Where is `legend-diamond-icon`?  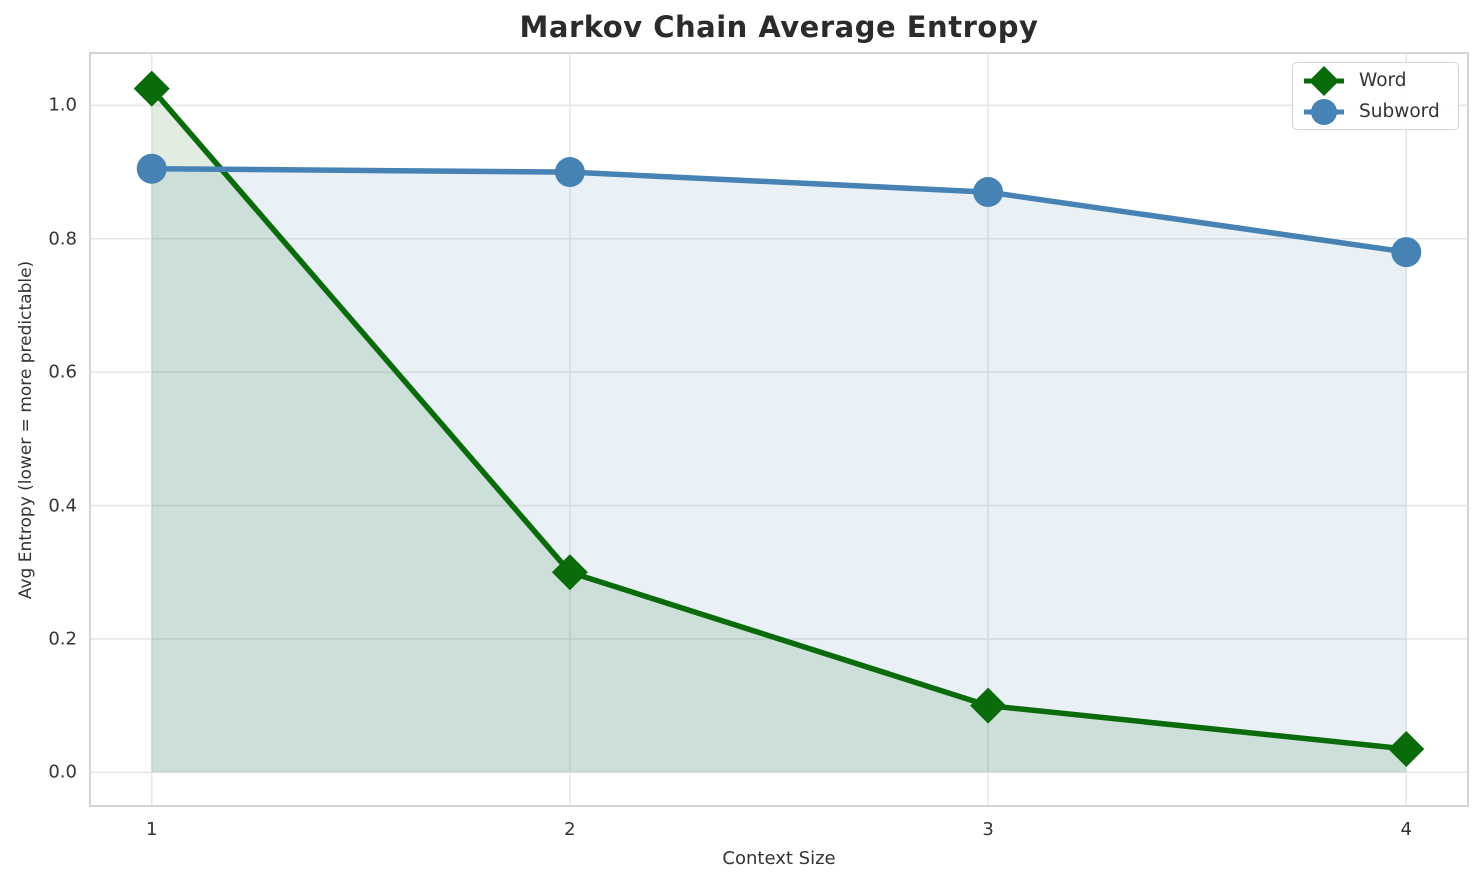
legend-diamond-icon is located at coordinates (1324, 80).